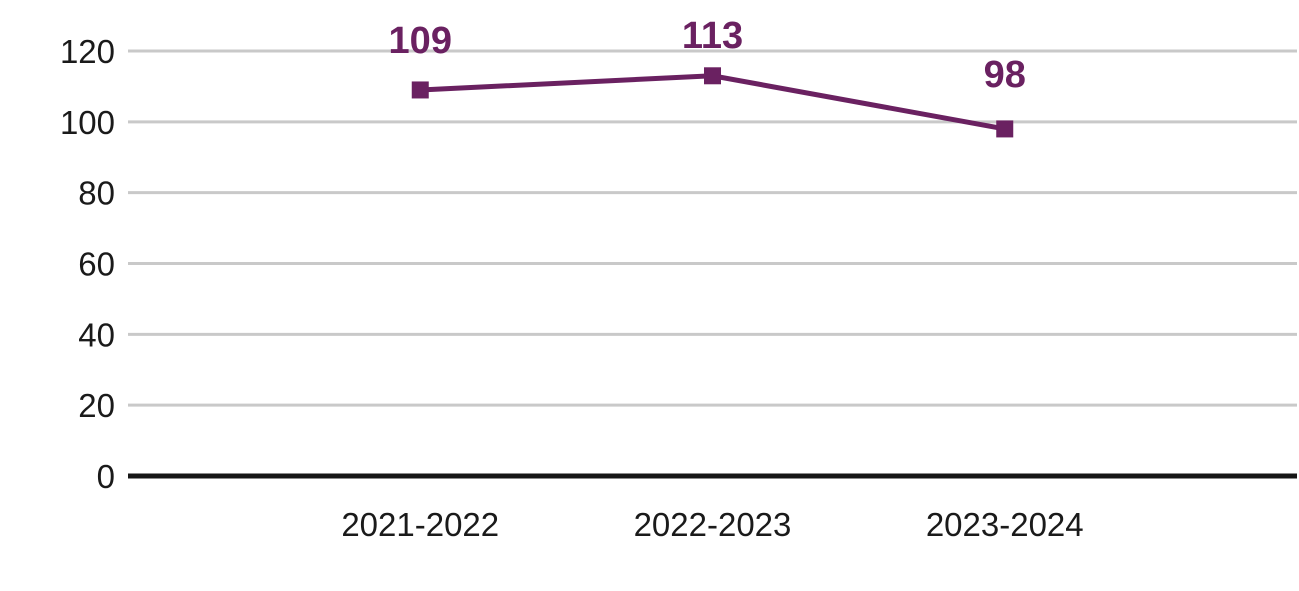  Describe the element at coordinates (713, 524) in the screenshot. I see `x-axis-category-label: 2022-2023` at that location.